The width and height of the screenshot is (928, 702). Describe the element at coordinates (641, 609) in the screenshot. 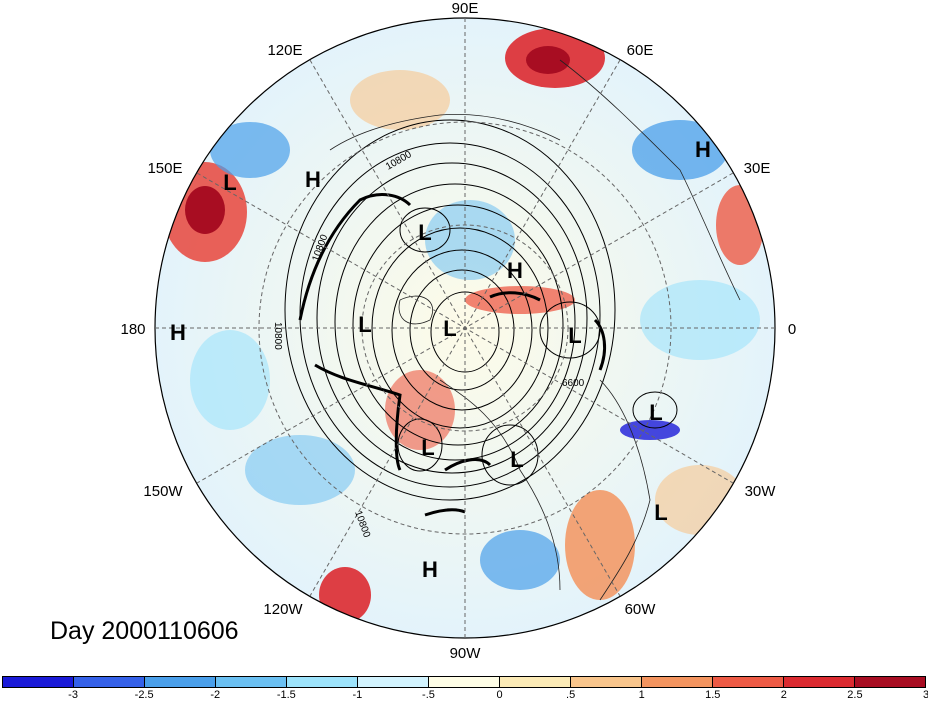

I see `lon-label-60w: 60W` at that location.